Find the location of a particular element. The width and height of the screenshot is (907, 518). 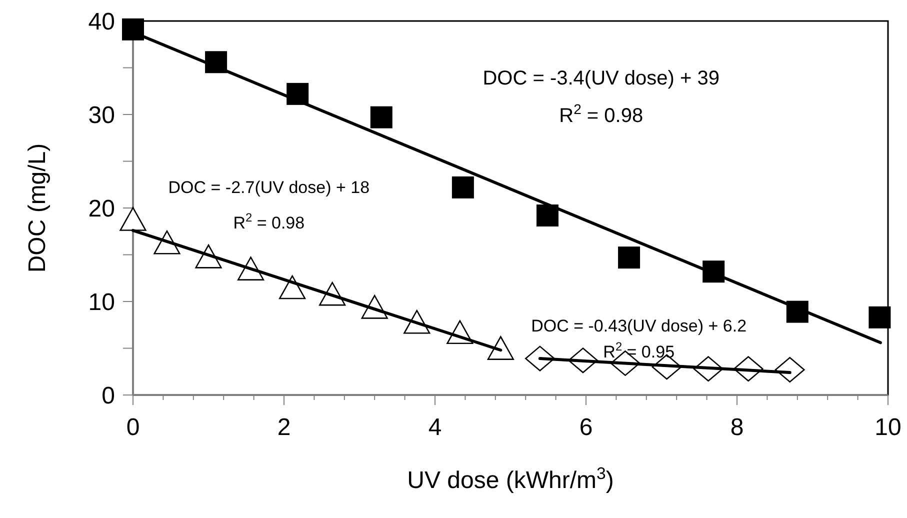

y-tick-label: 10 is located at coordinates (101, 302).